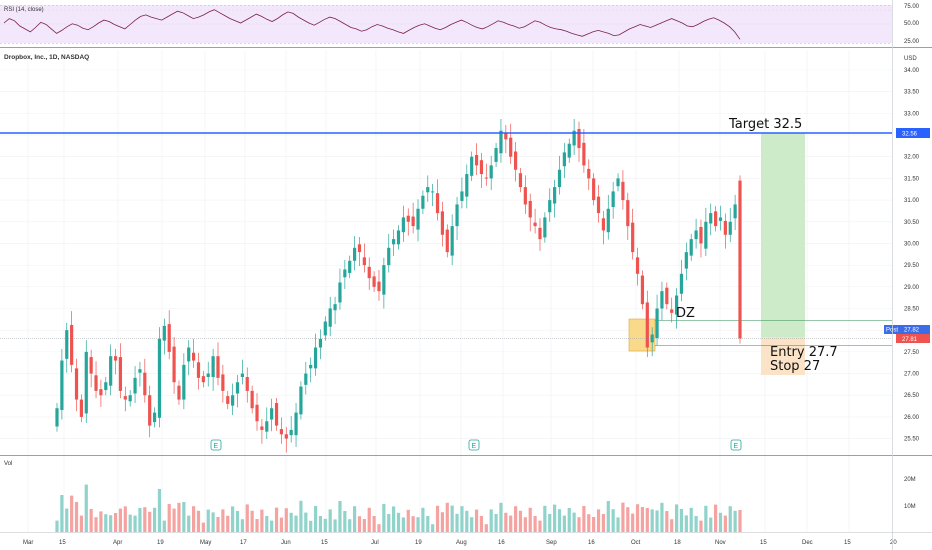  I want to click on svg-text: E, so click(474, 446).